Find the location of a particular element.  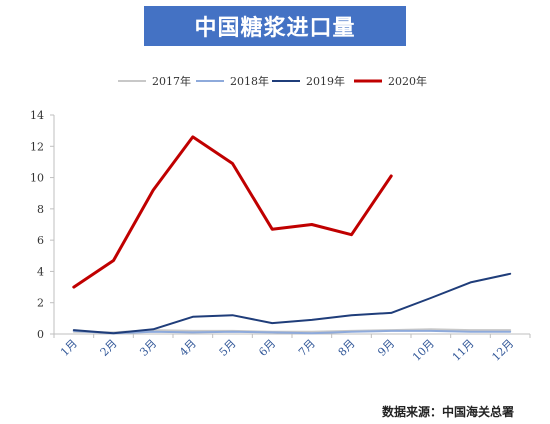

y-tick-label: 6 is located at coordinates (40, 240).